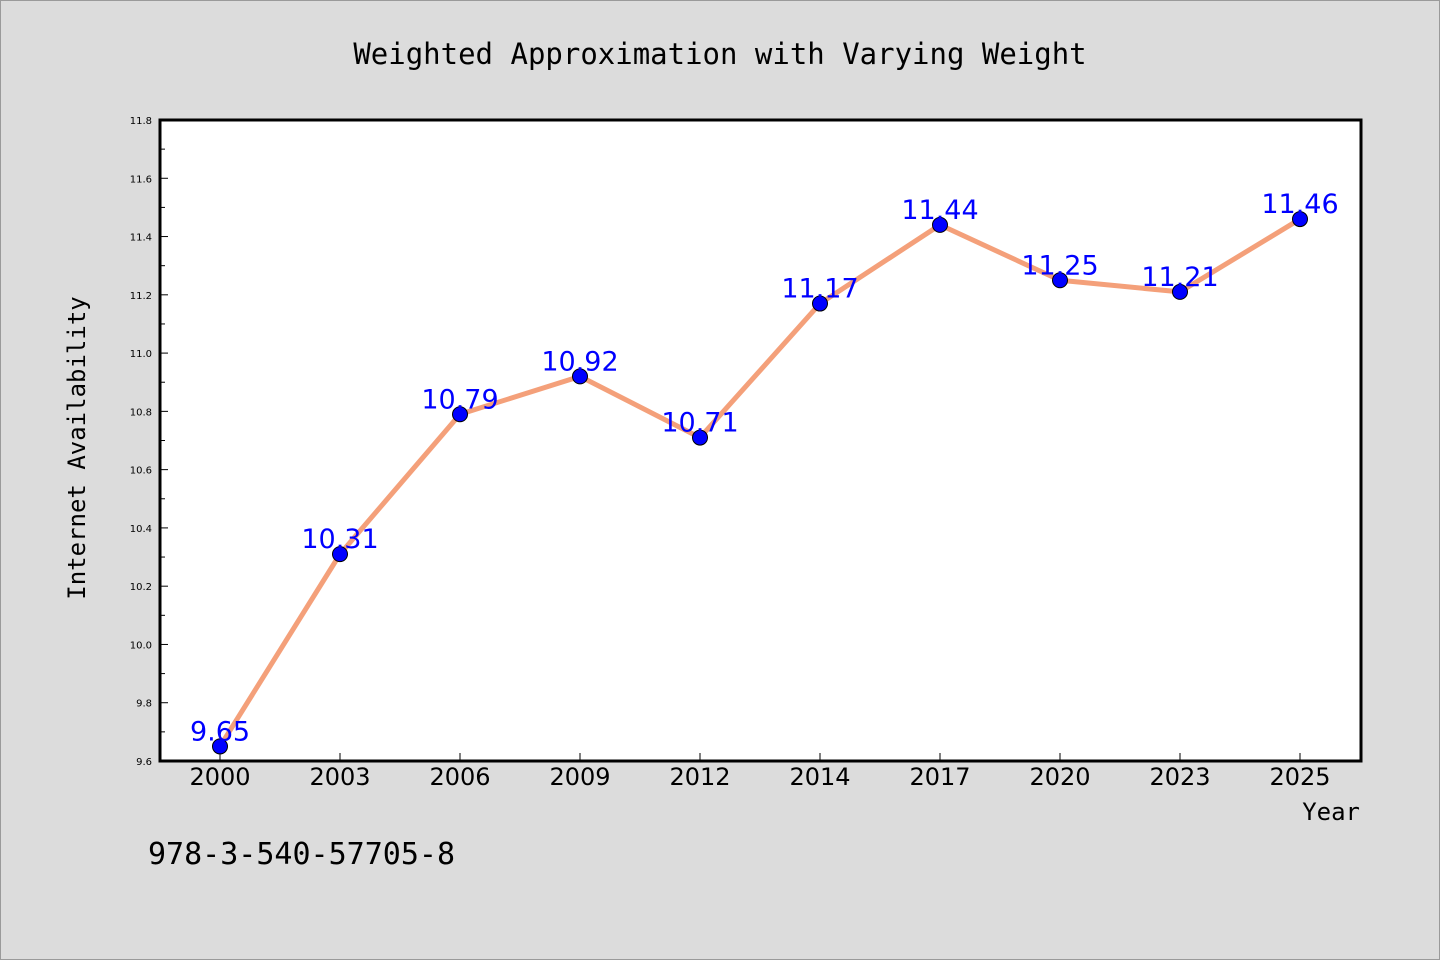 The width and height of the screenshot is (1440, 960). I want to click on data-label: 11.25, so click(1059, 265).